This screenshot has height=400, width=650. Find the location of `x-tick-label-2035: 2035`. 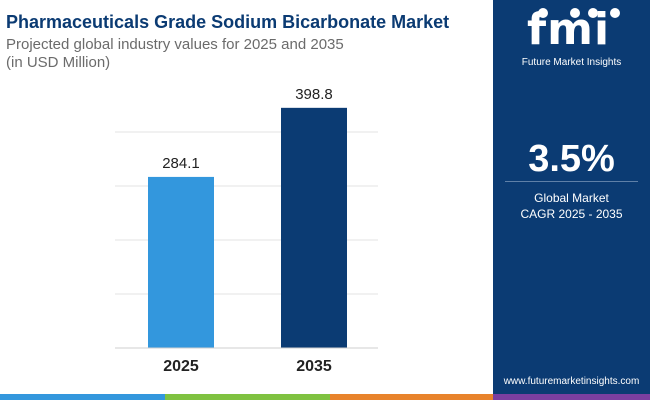

x-tick-label-2035: 2035 is located at coordinates (314, 366).